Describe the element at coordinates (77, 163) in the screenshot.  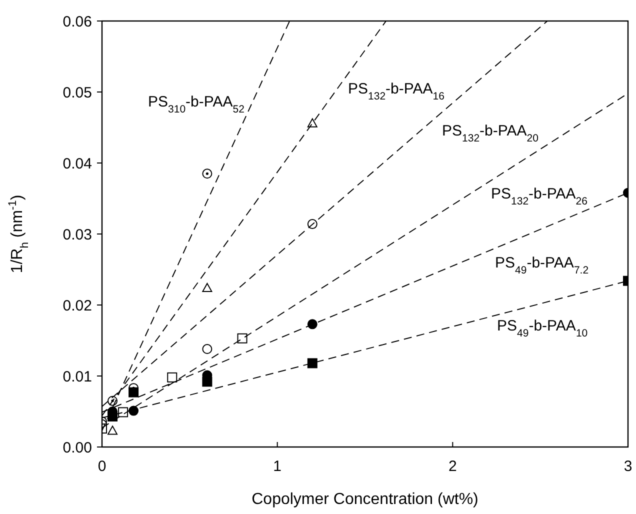
I see `y-tick-label: 0.04` at that location.